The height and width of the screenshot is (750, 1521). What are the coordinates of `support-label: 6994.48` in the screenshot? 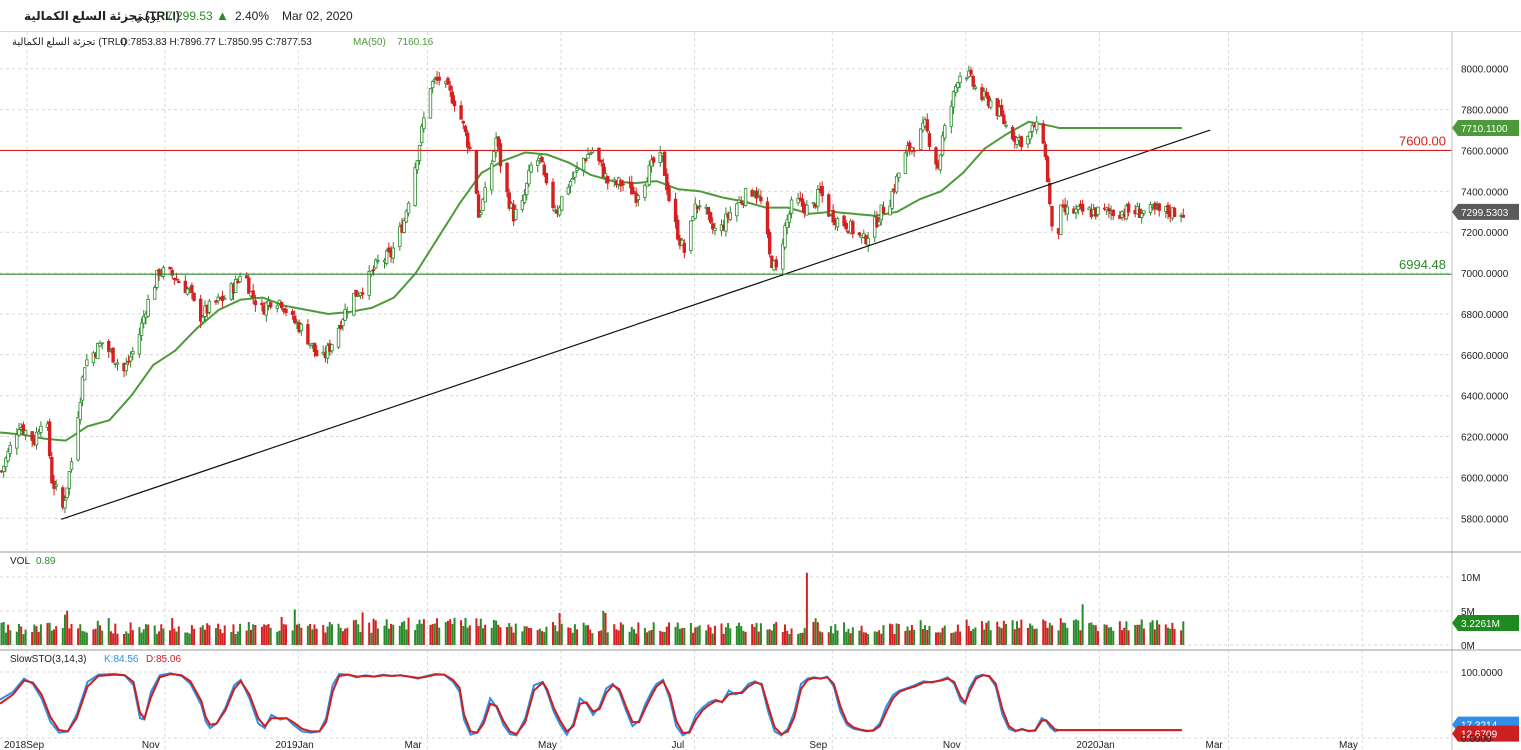 It's located at (1422, 264).